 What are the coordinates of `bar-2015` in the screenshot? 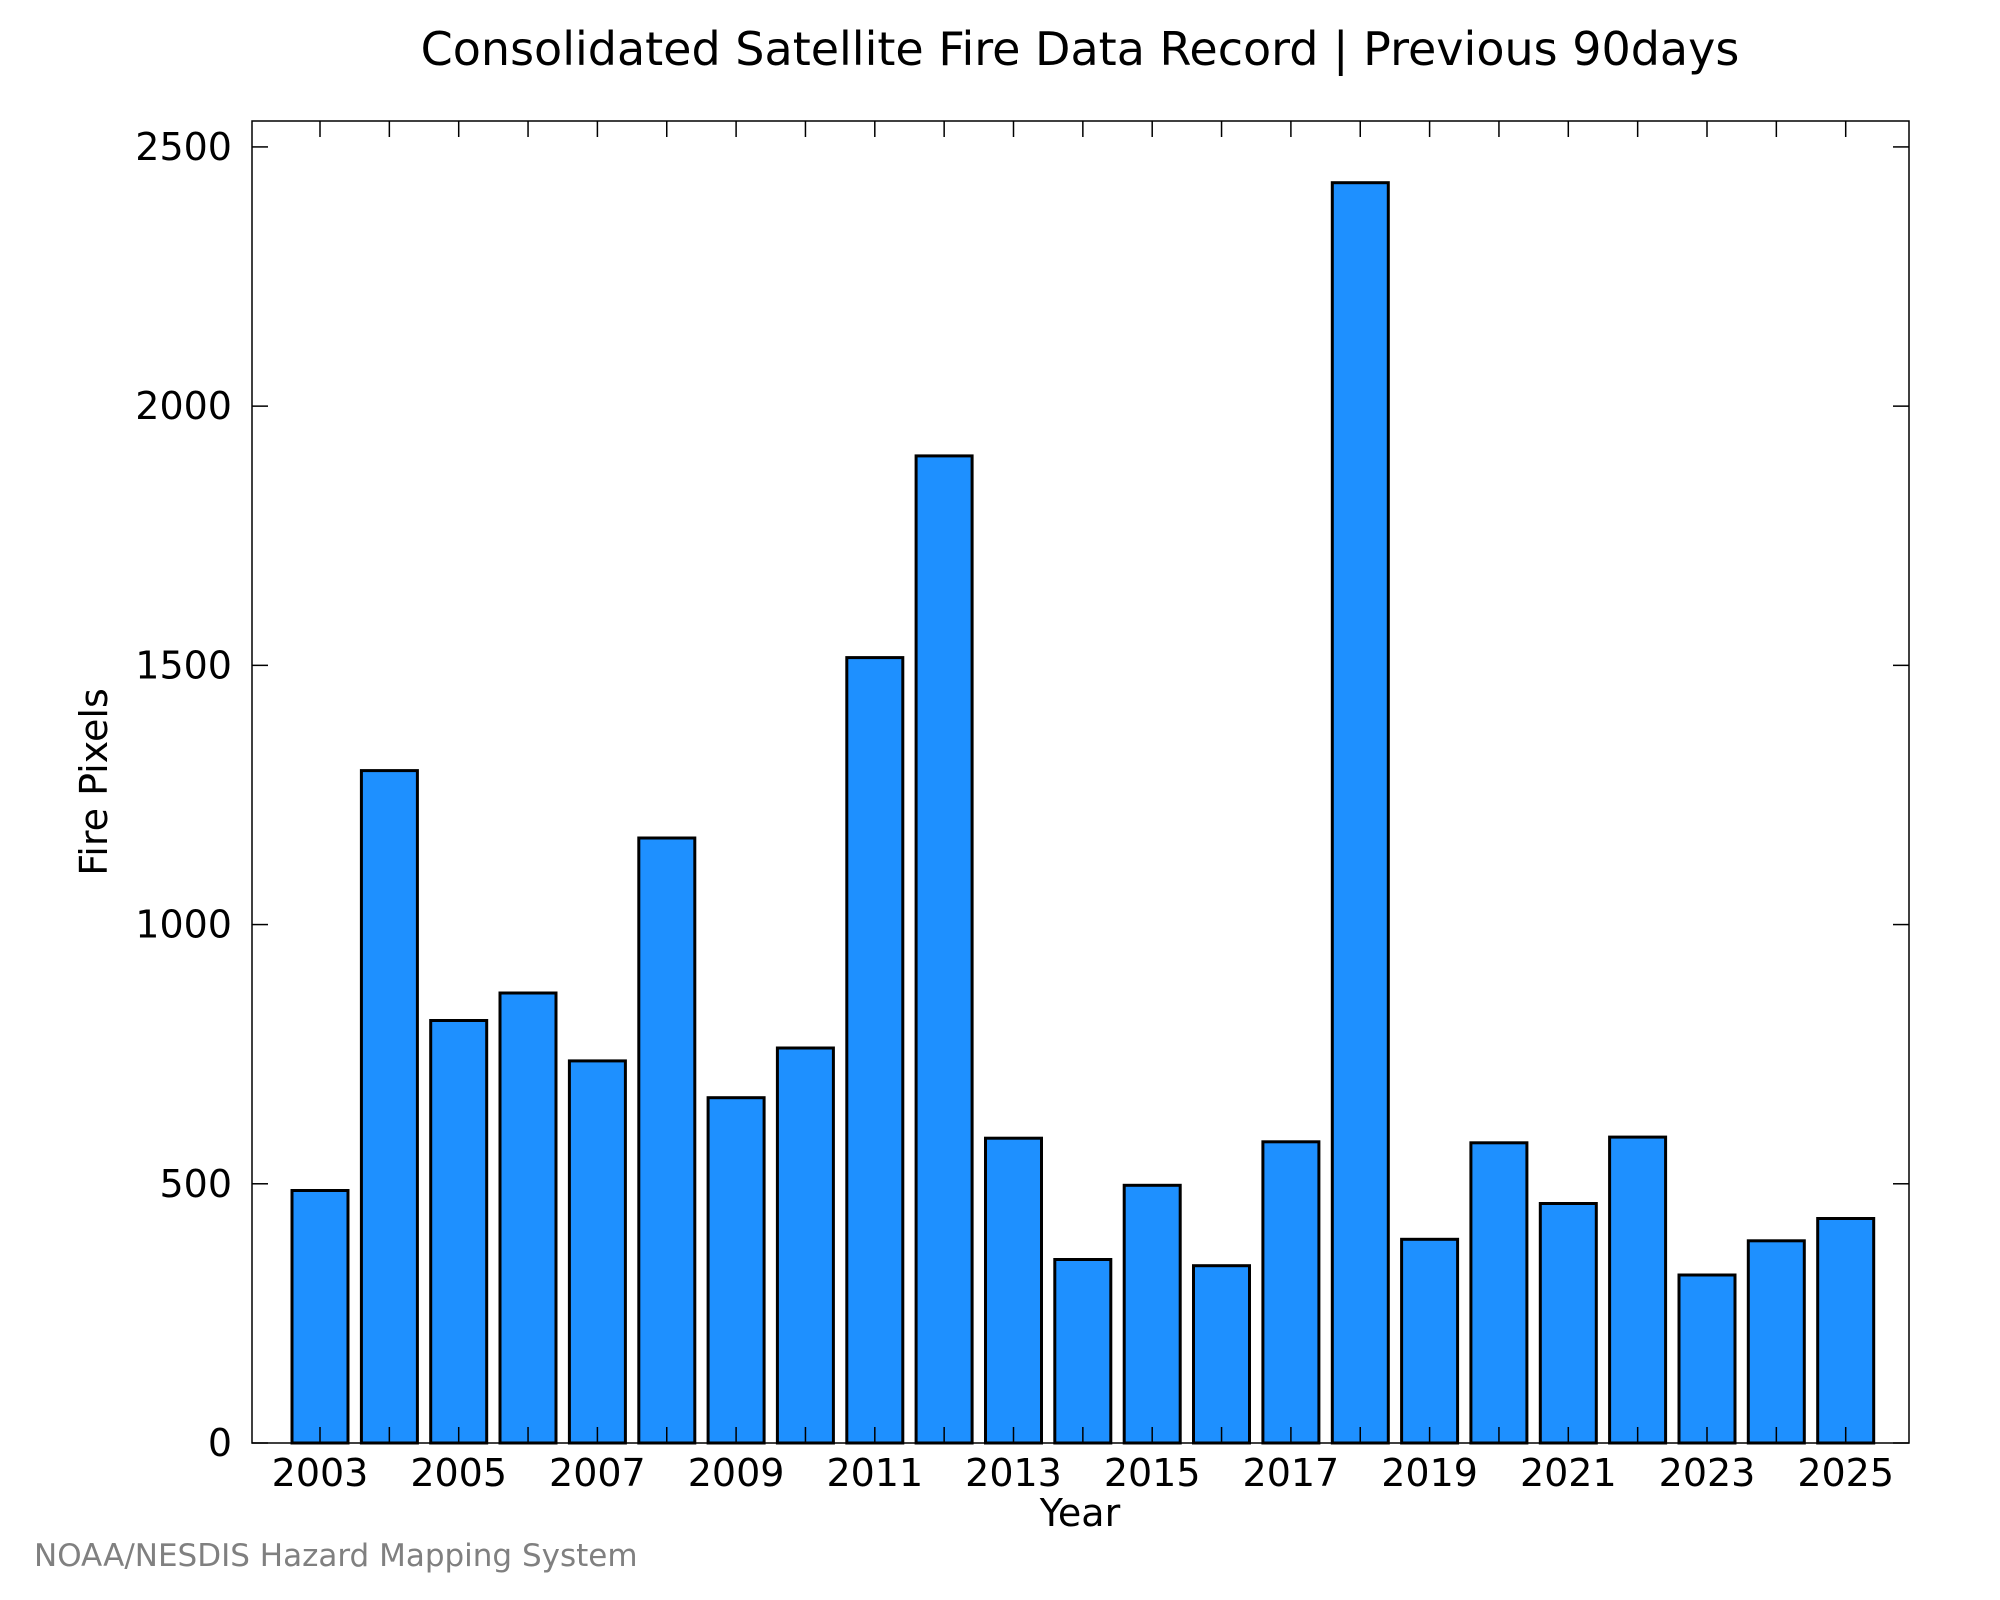 It's located at (1152, 1314).